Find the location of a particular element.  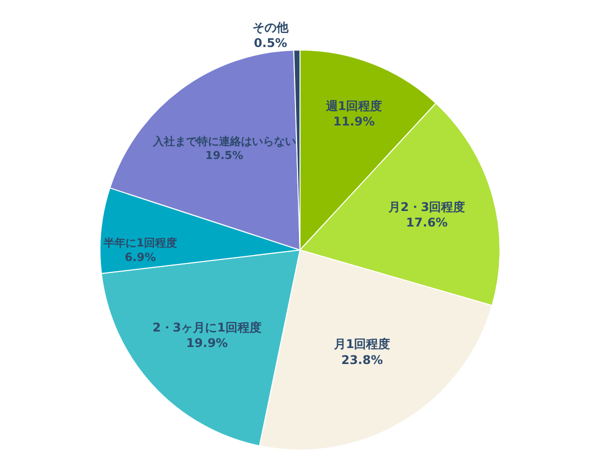

slice-label: その他 is located at coordinates (271, 27).